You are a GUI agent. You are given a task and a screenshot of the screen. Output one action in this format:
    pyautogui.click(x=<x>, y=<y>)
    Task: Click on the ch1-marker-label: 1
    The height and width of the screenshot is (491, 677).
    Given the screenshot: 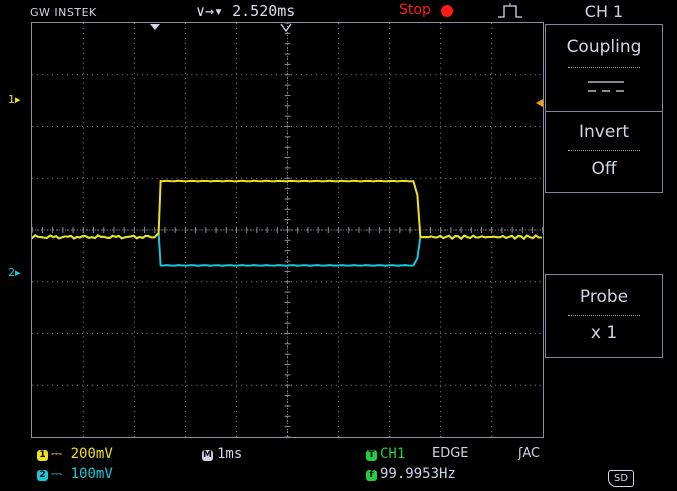 What is the action you would take?
    pyautogui.click(x=11, y=99)
    